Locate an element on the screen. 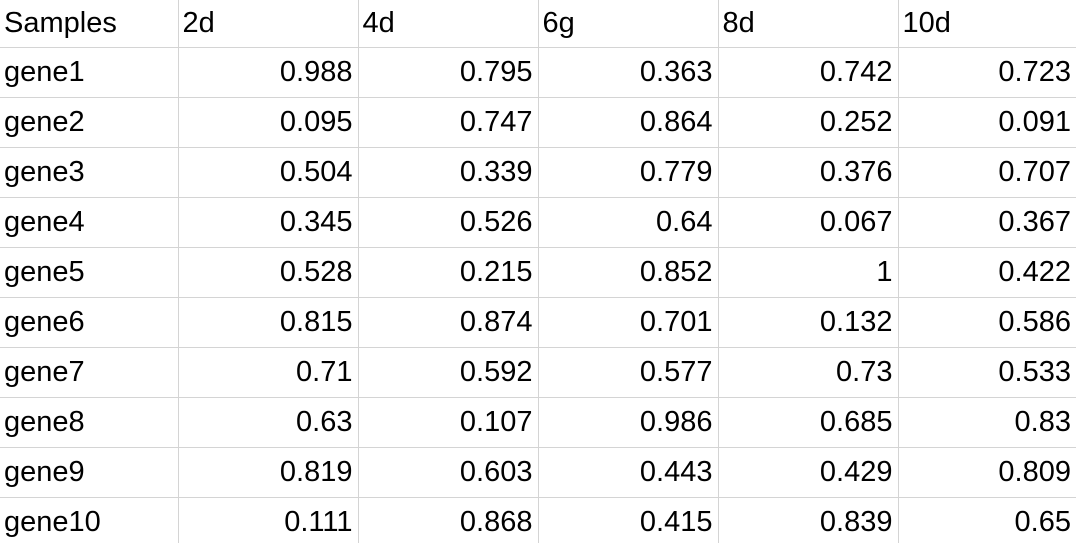 The height and width of the screenshot is (543, 1076). header-cell-samples: Samples is located at coordinates (89, 24).